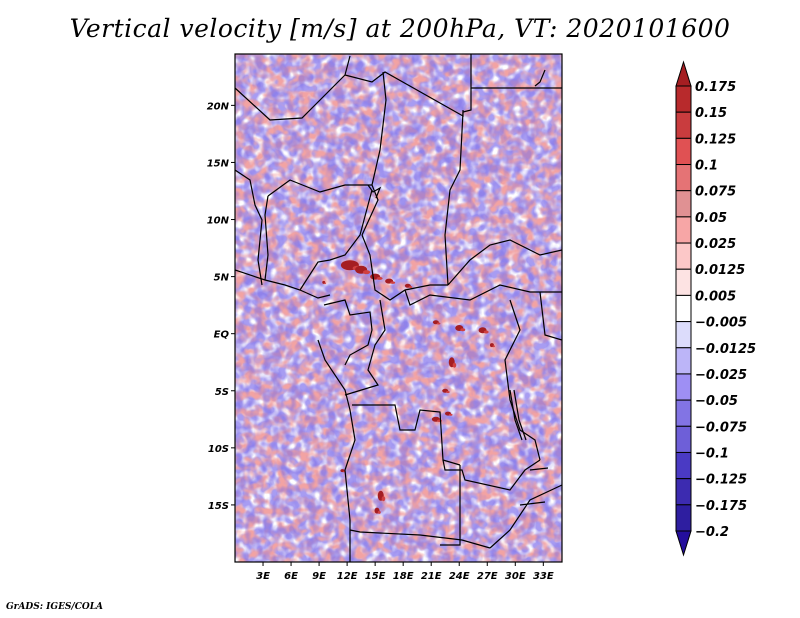 The image size is (800, 618). I want to click on border-cameroon-car, so click(404, 267).